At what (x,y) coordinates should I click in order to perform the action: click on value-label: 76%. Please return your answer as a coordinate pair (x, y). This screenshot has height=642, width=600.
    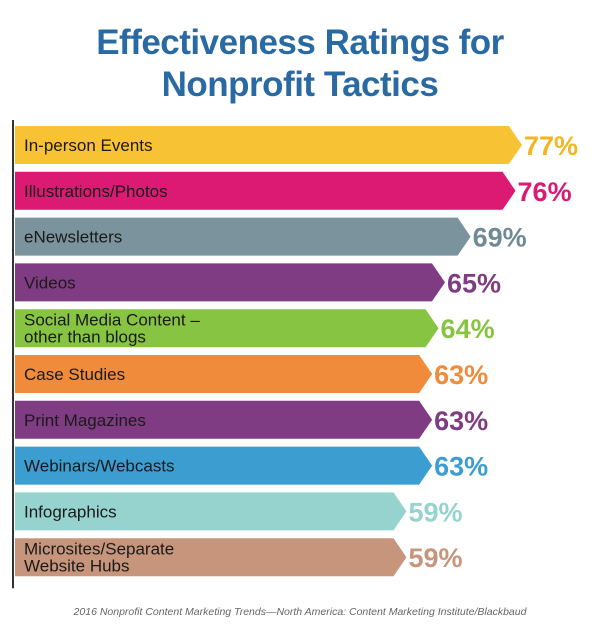
    Looking at the image, I should click on (545, 192).